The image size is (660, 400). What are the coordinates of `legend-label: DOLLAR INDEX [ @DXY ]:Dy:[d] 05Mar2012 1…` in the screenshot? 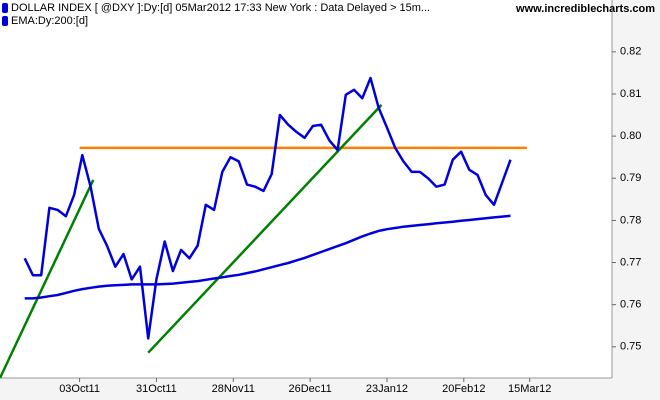 It's located at (220, 8).